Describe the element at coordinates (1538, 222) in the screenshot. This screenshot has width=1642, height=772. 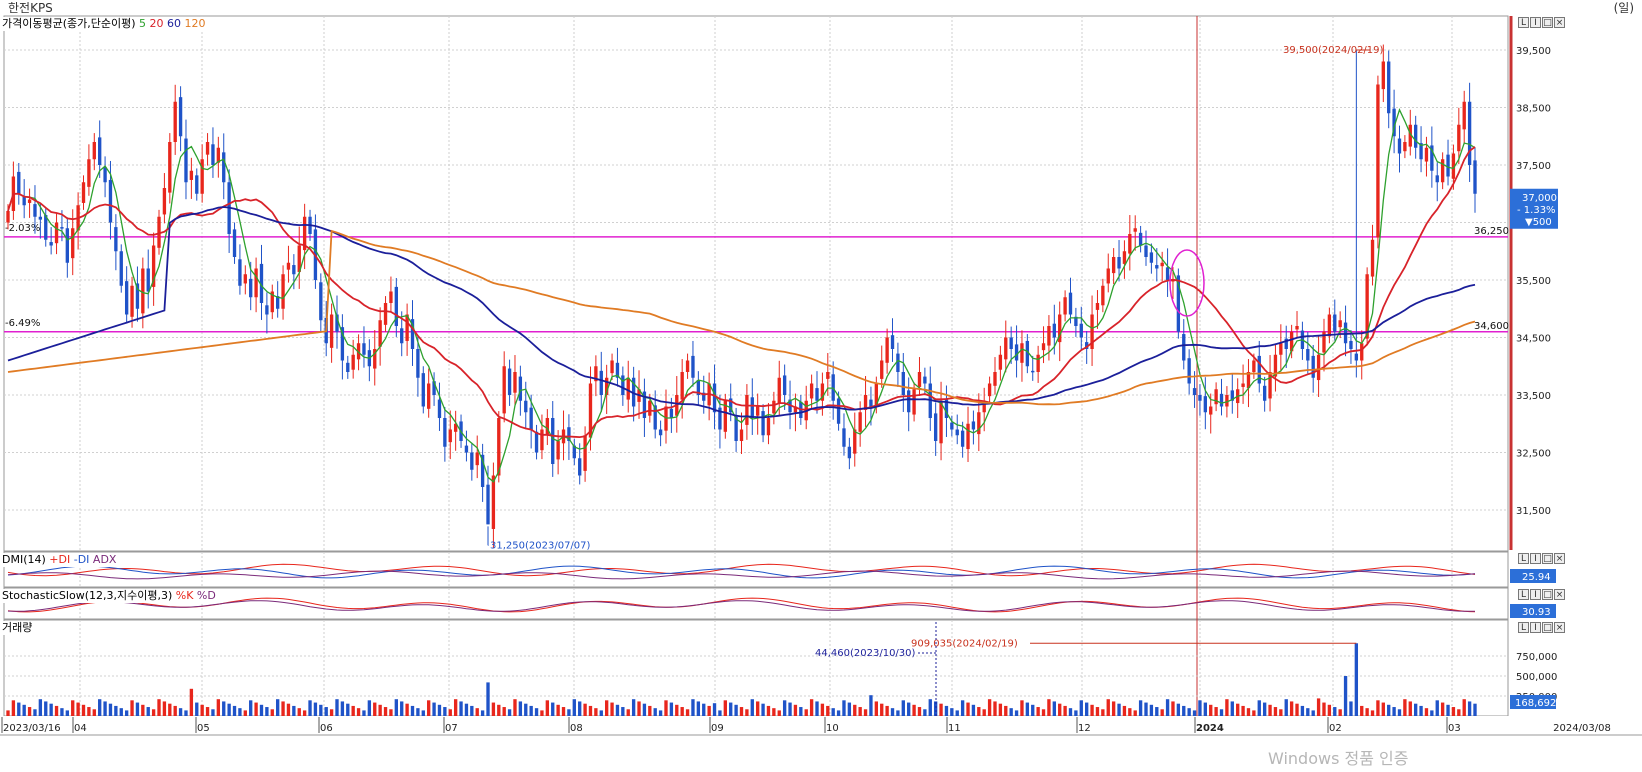
I see `last-change-value: ▼500` at that location.